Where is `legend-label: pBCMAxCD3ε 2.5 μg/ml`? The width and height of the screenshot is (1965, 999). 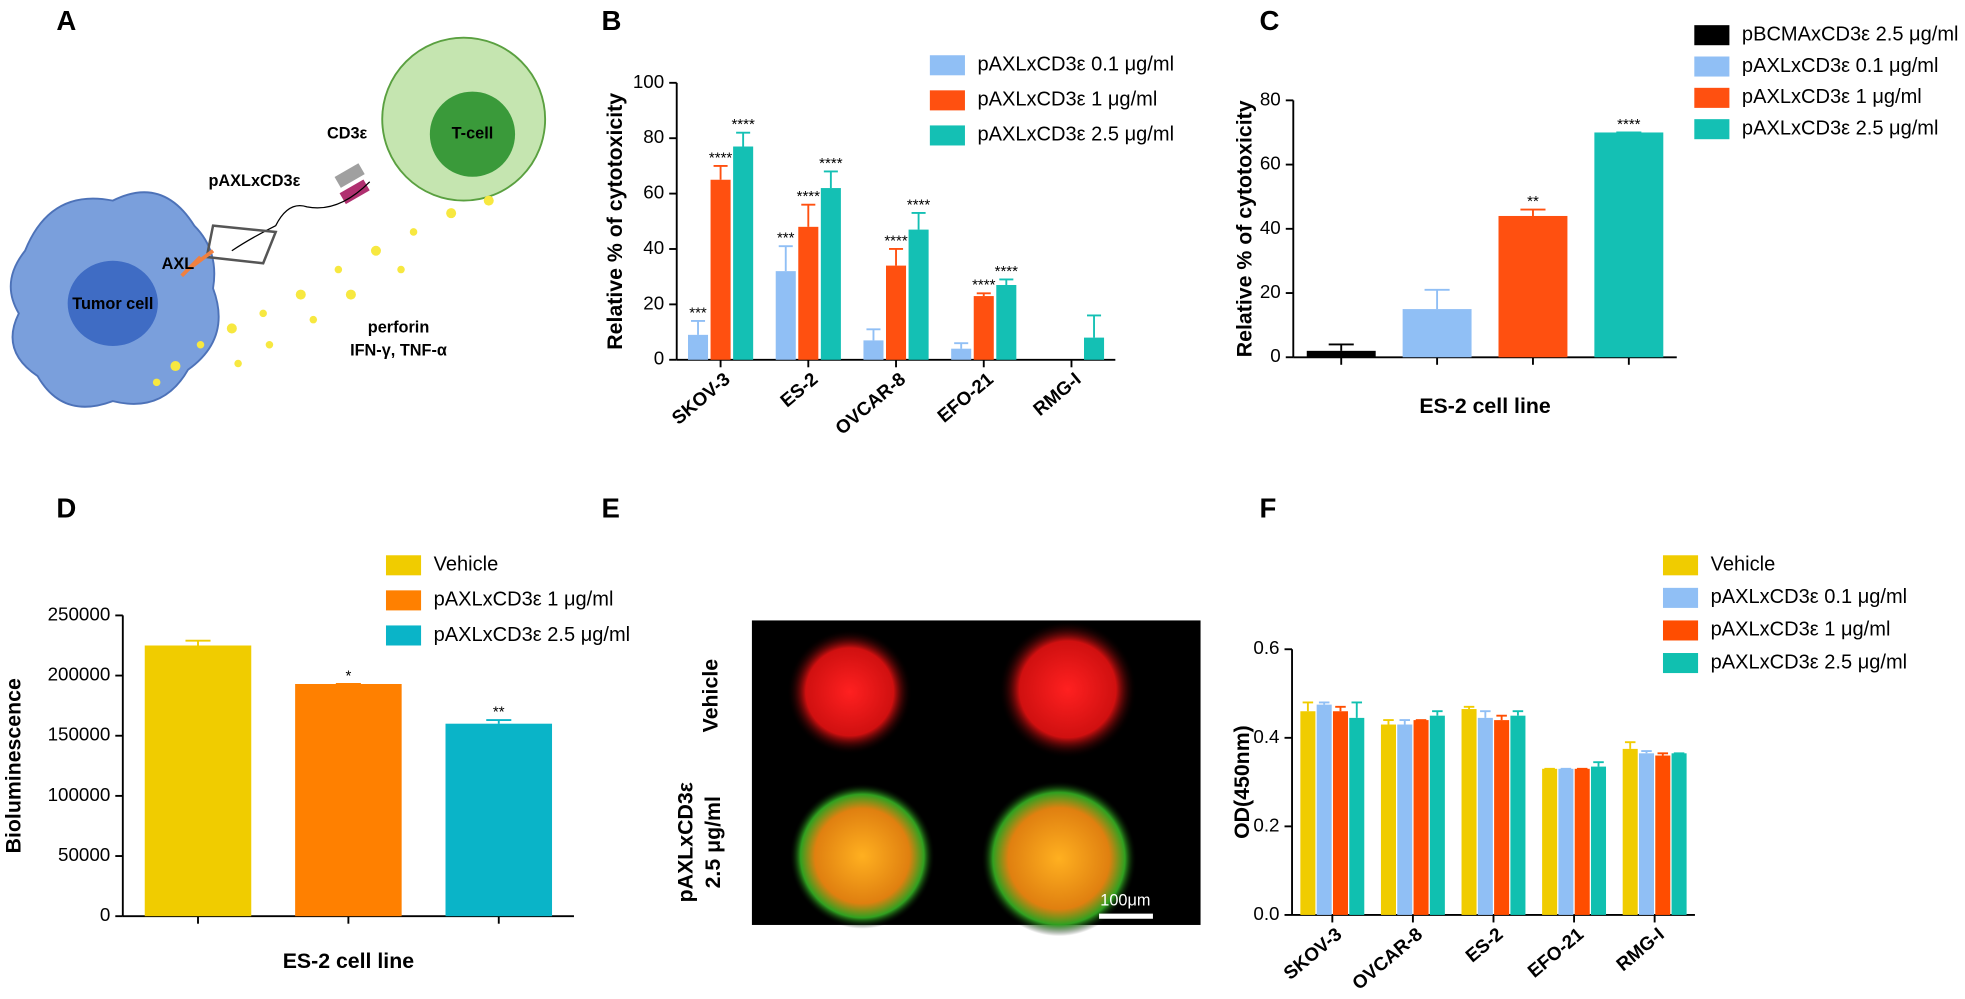
legend-label: pBCMAxCD3ε 2.5 μg/ml is located at coordinates (1850, 34).